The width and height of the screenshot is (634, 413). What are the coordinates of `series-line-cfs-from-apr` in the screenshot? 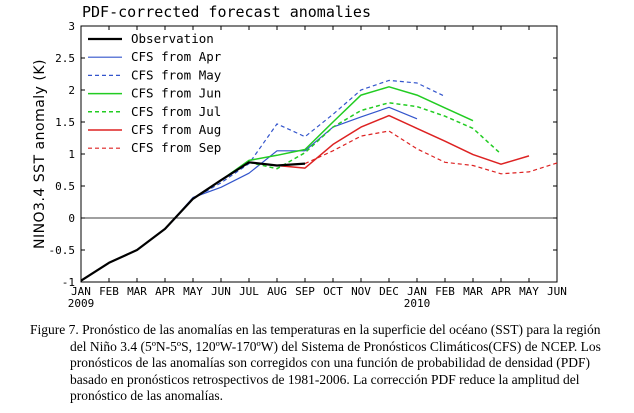 It's located at (291, 168).